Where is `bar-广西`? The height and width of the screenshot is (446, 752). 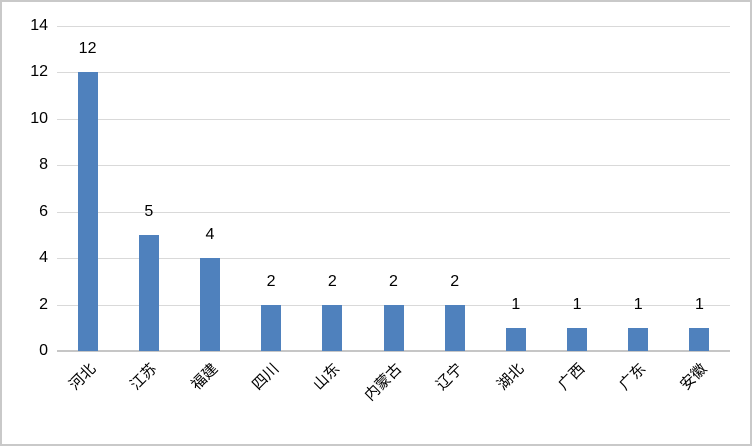
bar-广西 is located at coordinates (577, 339).